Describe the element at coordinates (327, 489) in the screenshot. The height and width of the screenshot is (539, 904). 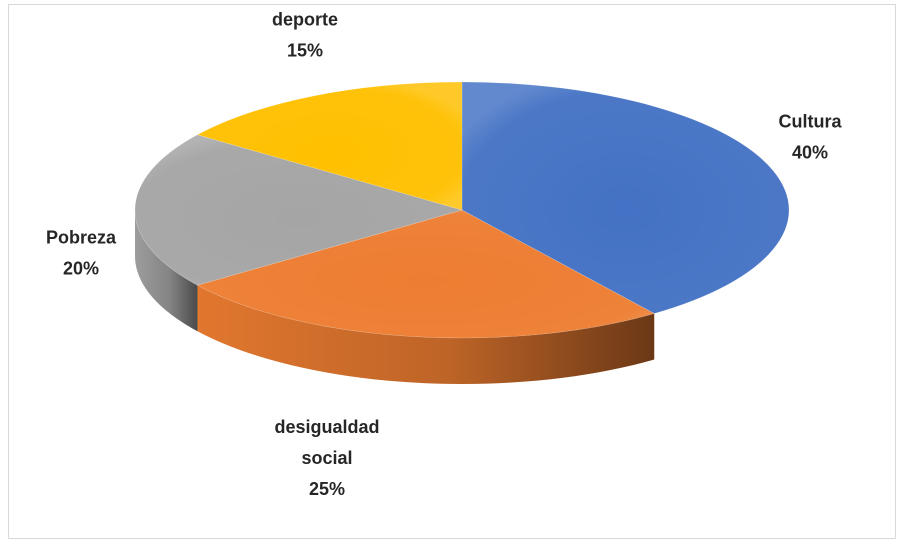
I see `data-label-percent-desigualdad-social: 25%` at that location.